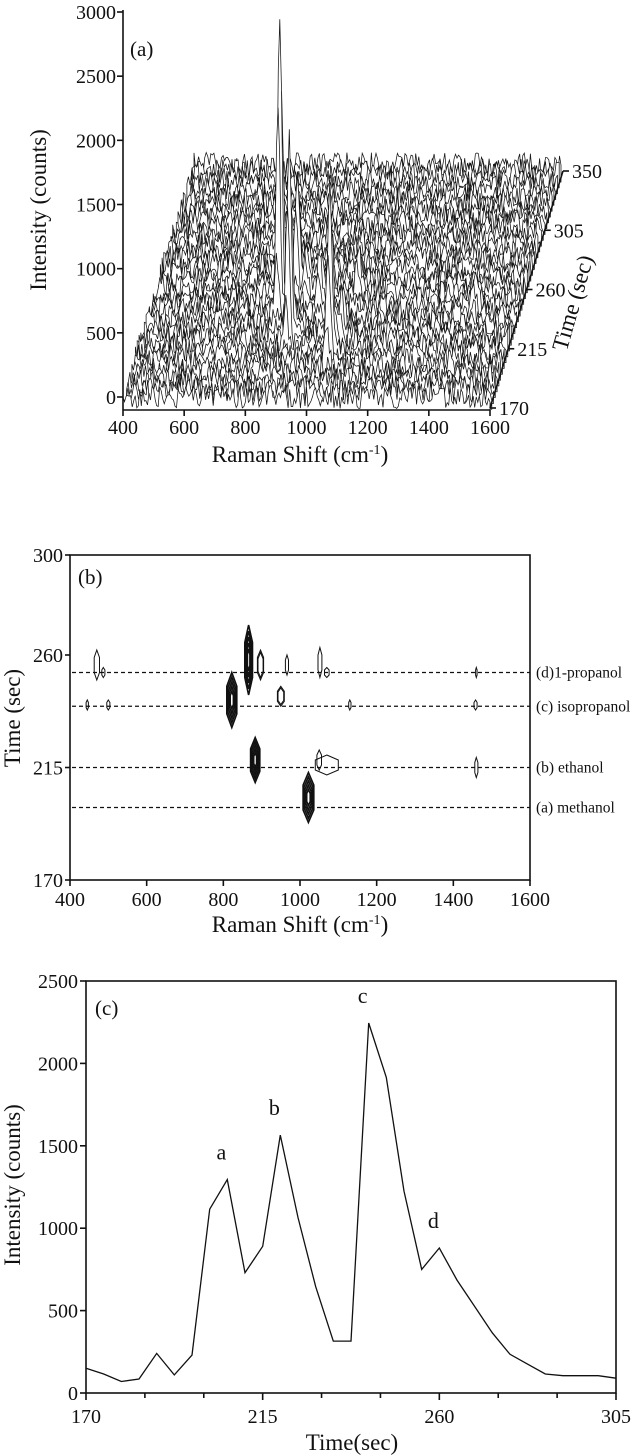 The image size is (640, 1456). I want to click on peak-label: c, so click(363, 995).